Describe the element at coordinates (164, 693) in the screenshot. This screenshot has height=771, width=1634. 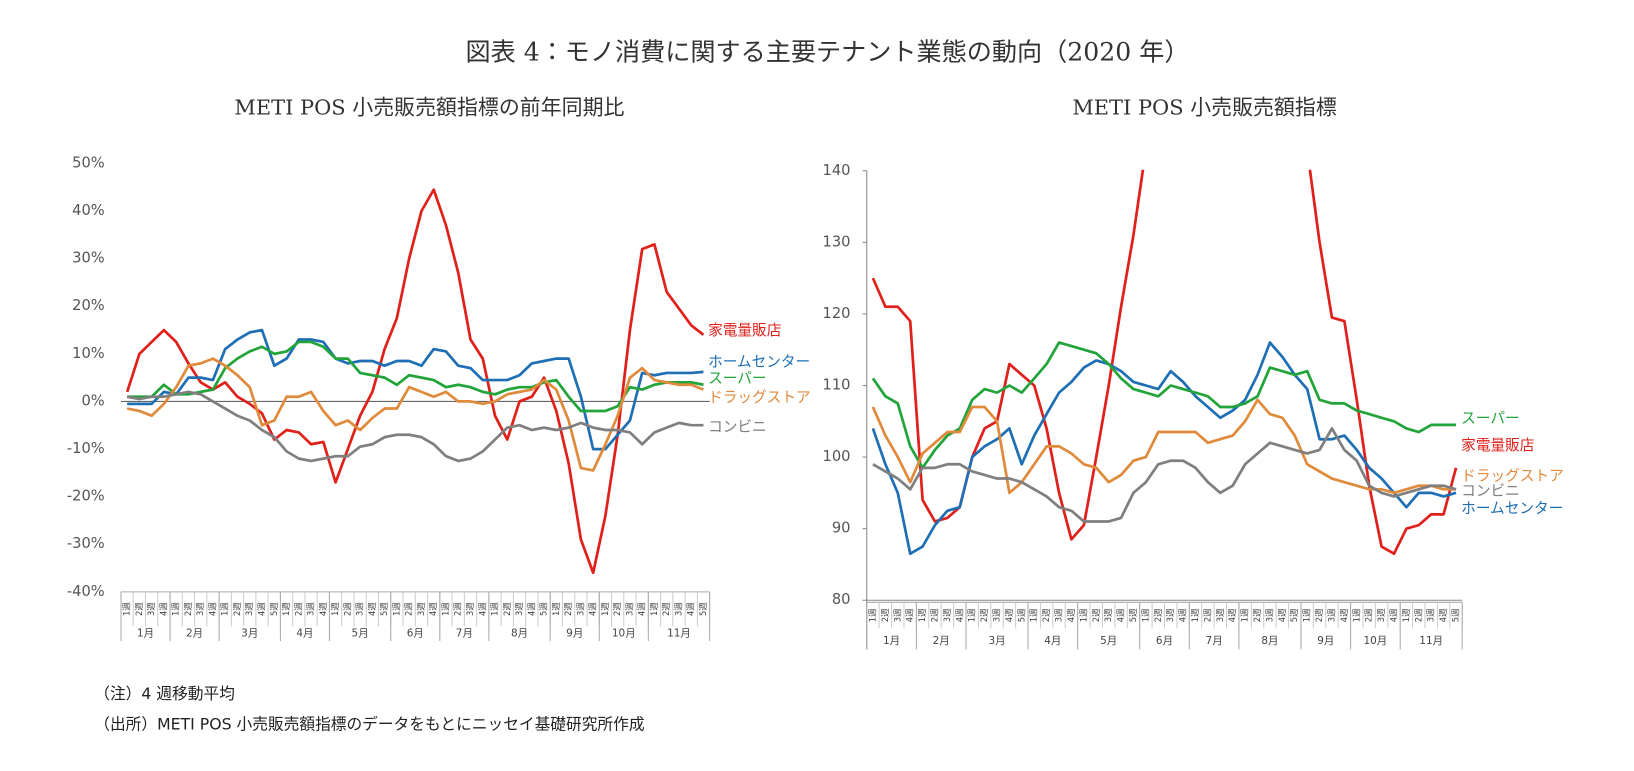
I see `note: （注）4 週移動平均` at that location.